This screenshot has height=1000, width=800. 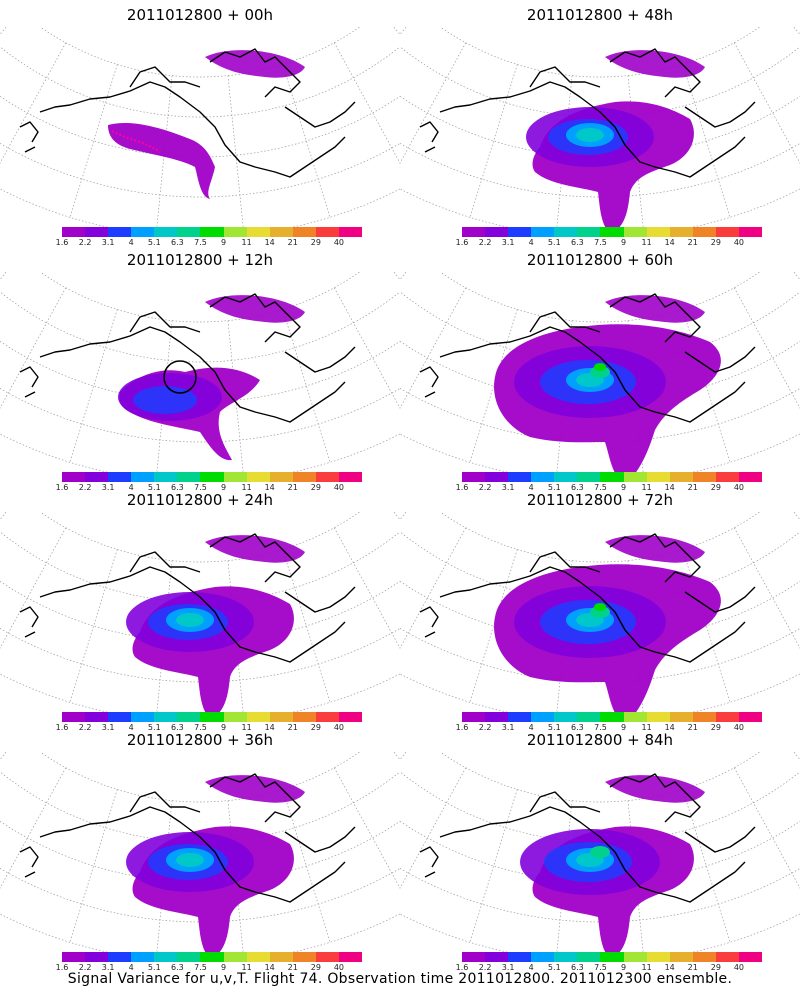 I want to click on flight-track, so click(x=136, y=141).